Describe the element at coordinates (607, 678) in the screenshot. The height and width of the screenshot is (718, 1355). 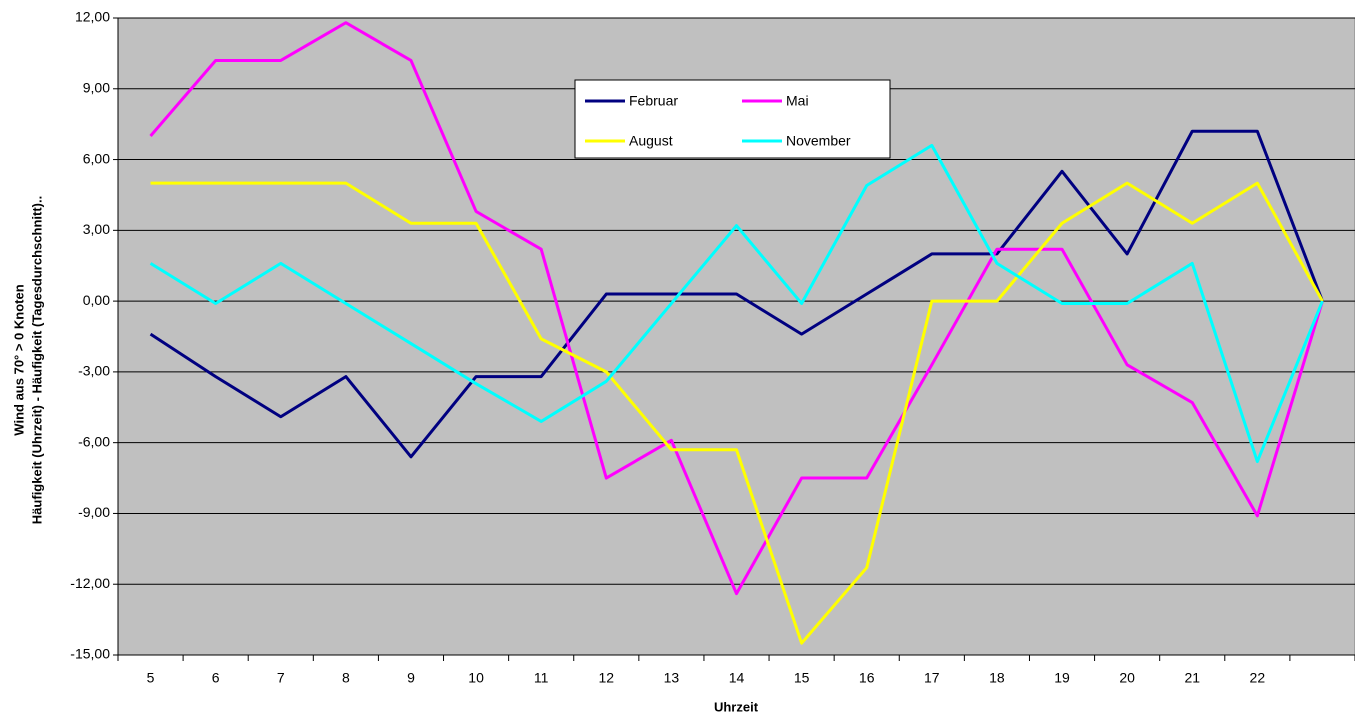
I see `x-tick-label: 12` at that location.